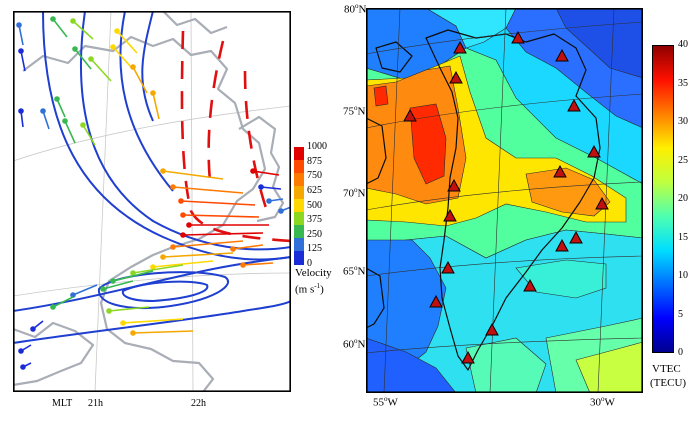 The height and width of the screenshot is (422, 700). What do you see at coordinates (354, 271) in the screenshot?
I see `lat-label-65n: 65oN` at bounding box center [354, 271].